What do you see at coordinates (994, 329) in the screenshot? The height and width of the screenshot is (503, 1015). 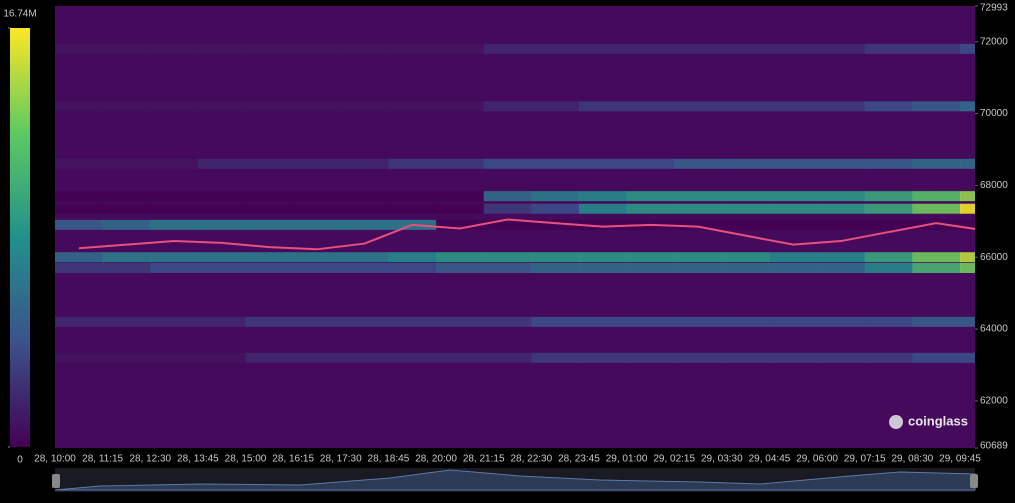 I see `y-tick-label: 64000` at bounding box center [994, 329].